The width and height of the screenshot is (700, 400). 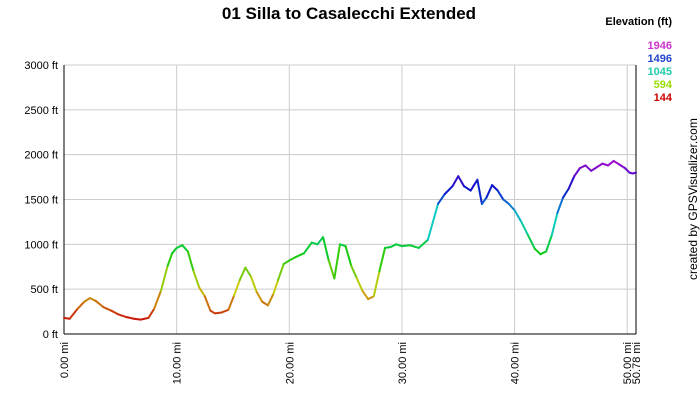 What do you see at coordinates (178, 363) in the screenshot?
I see `x-tick-label: 10.00 mi` at bounding box center [178, 363].